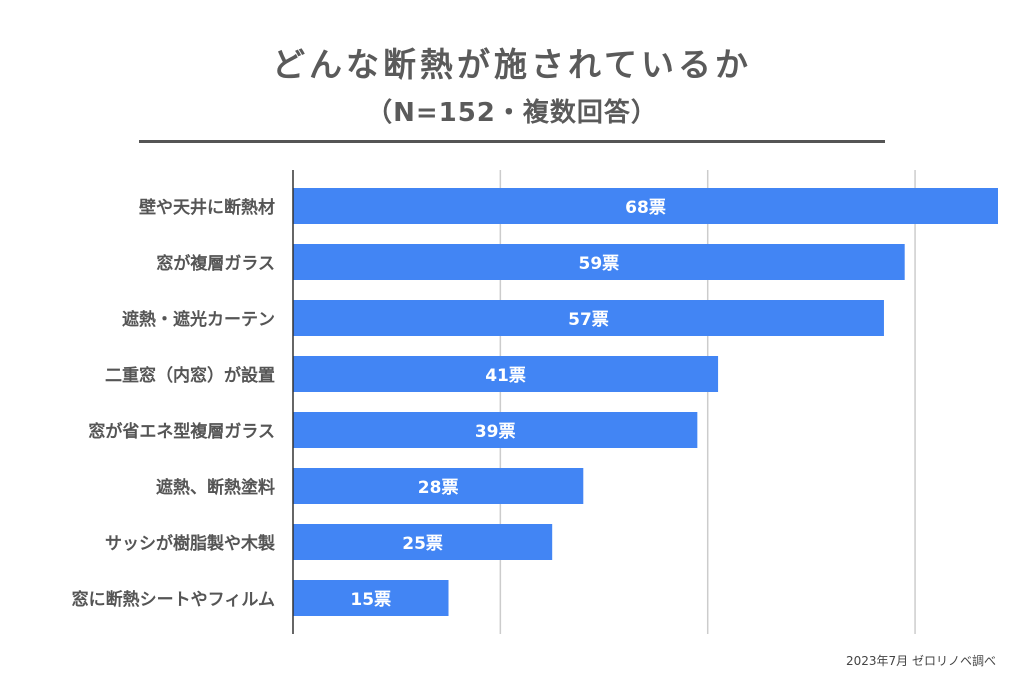  What do you see at coordinates (921, 661) in the screenshot?
I see `source-note: 2023年7月 ゼロリノベ調べ` at bounding box center [921, 661].